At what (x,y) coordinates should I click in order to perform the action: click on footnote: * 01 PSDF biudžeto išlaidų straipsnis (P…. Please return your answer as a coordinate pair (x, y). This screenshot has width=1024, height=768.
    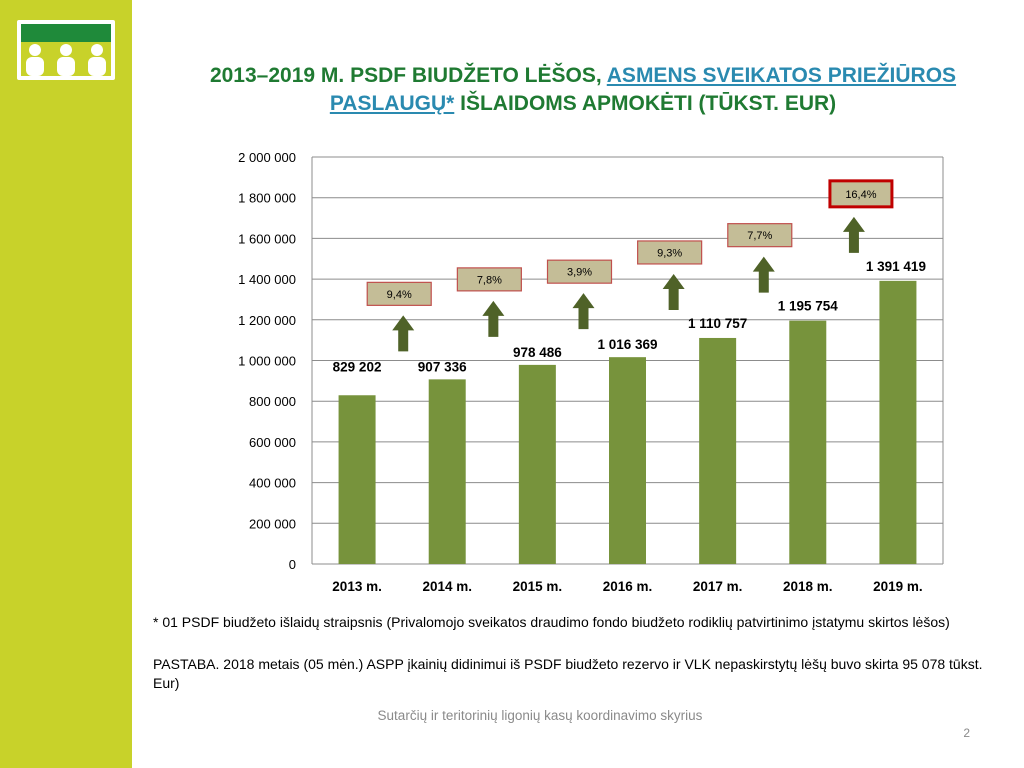
    Looking at the image, I should click on (551, 622).